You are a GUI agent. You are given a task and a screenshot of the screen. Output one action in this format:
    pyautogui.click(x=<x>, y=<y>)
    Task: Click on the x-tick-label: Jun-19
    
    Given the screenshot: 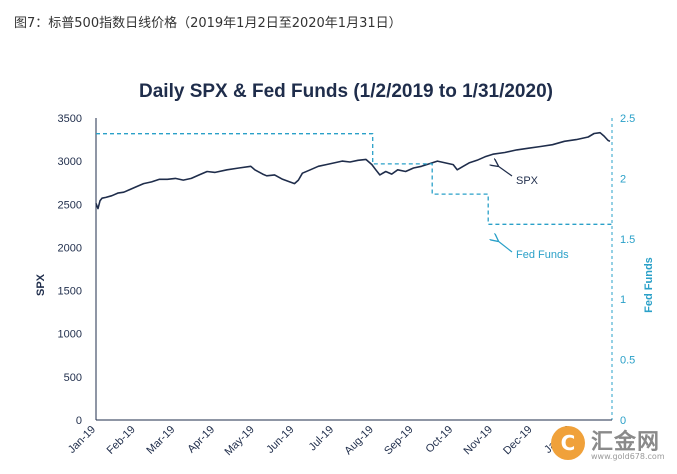 What is the action you would take?
    pyautogui.click(x=280, y=440)
    